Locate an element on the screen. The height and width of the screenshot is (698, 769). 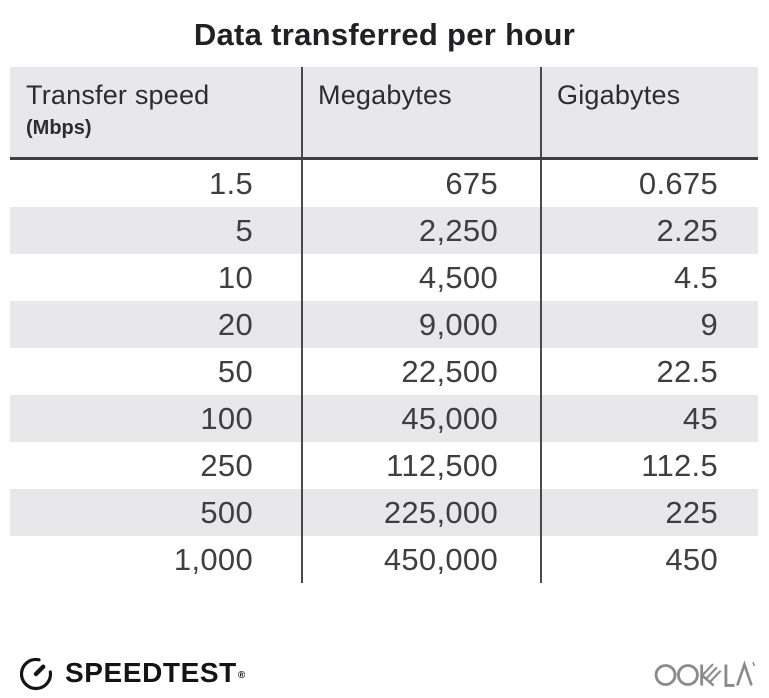
cell-megabytes: 4,500 is located at coordinates (422, 277).